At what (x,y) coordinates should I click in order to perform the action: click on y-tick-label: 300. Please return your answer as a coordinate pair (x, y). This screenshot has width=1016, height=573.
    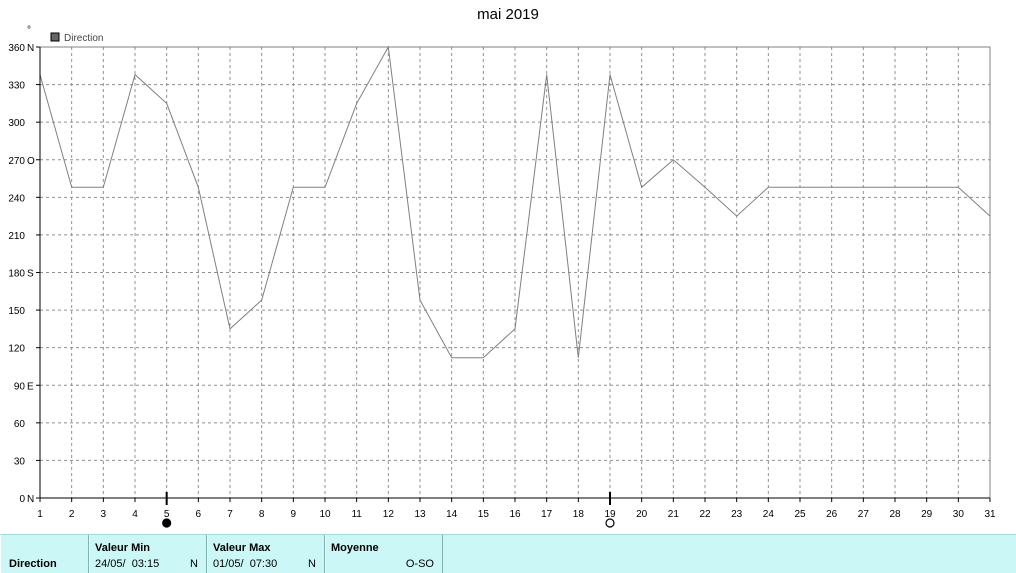
    Looking at the image, I should click on (16, 123).